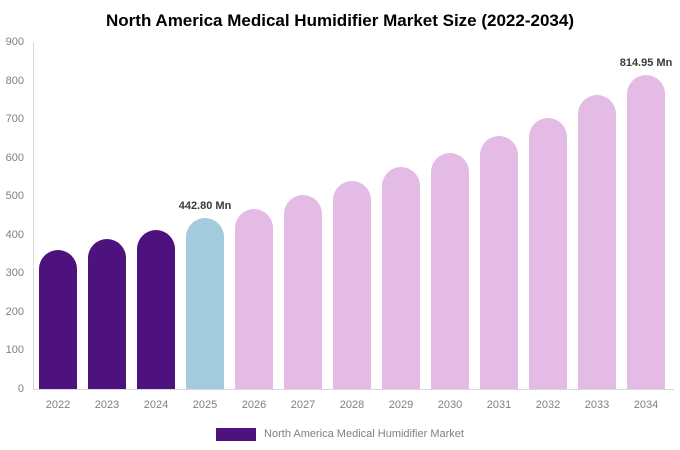 Image resolution: width=680 pixels, height=450 pixels. What do you see at coordinates (364, 434) in the screenshot?
I see `legend-label: North America Medical Humidifier Market` at bounding box center [364, 434].